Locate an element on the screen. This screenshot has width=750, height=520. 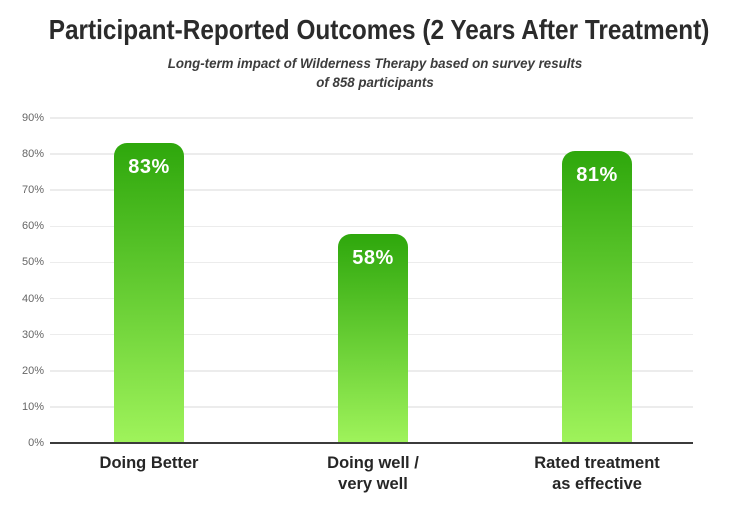
category-label-line: Doing well / is located at coordinates (373, 462).